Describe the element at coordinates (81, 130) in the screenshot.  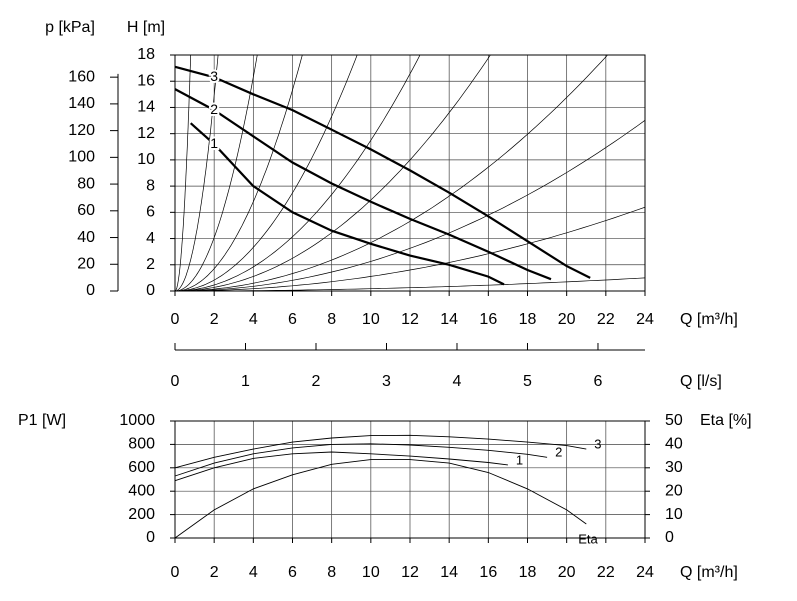
I see `p-tick-label: 120` at that location.